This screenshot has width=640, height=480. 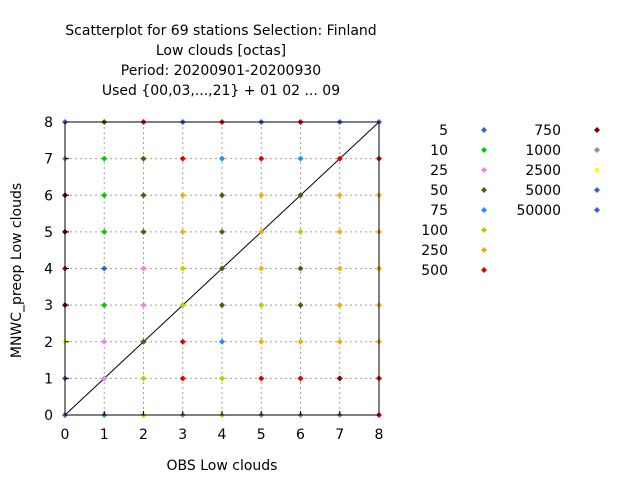 I want to click on legend-label: 500, so click(x=434, y=271).